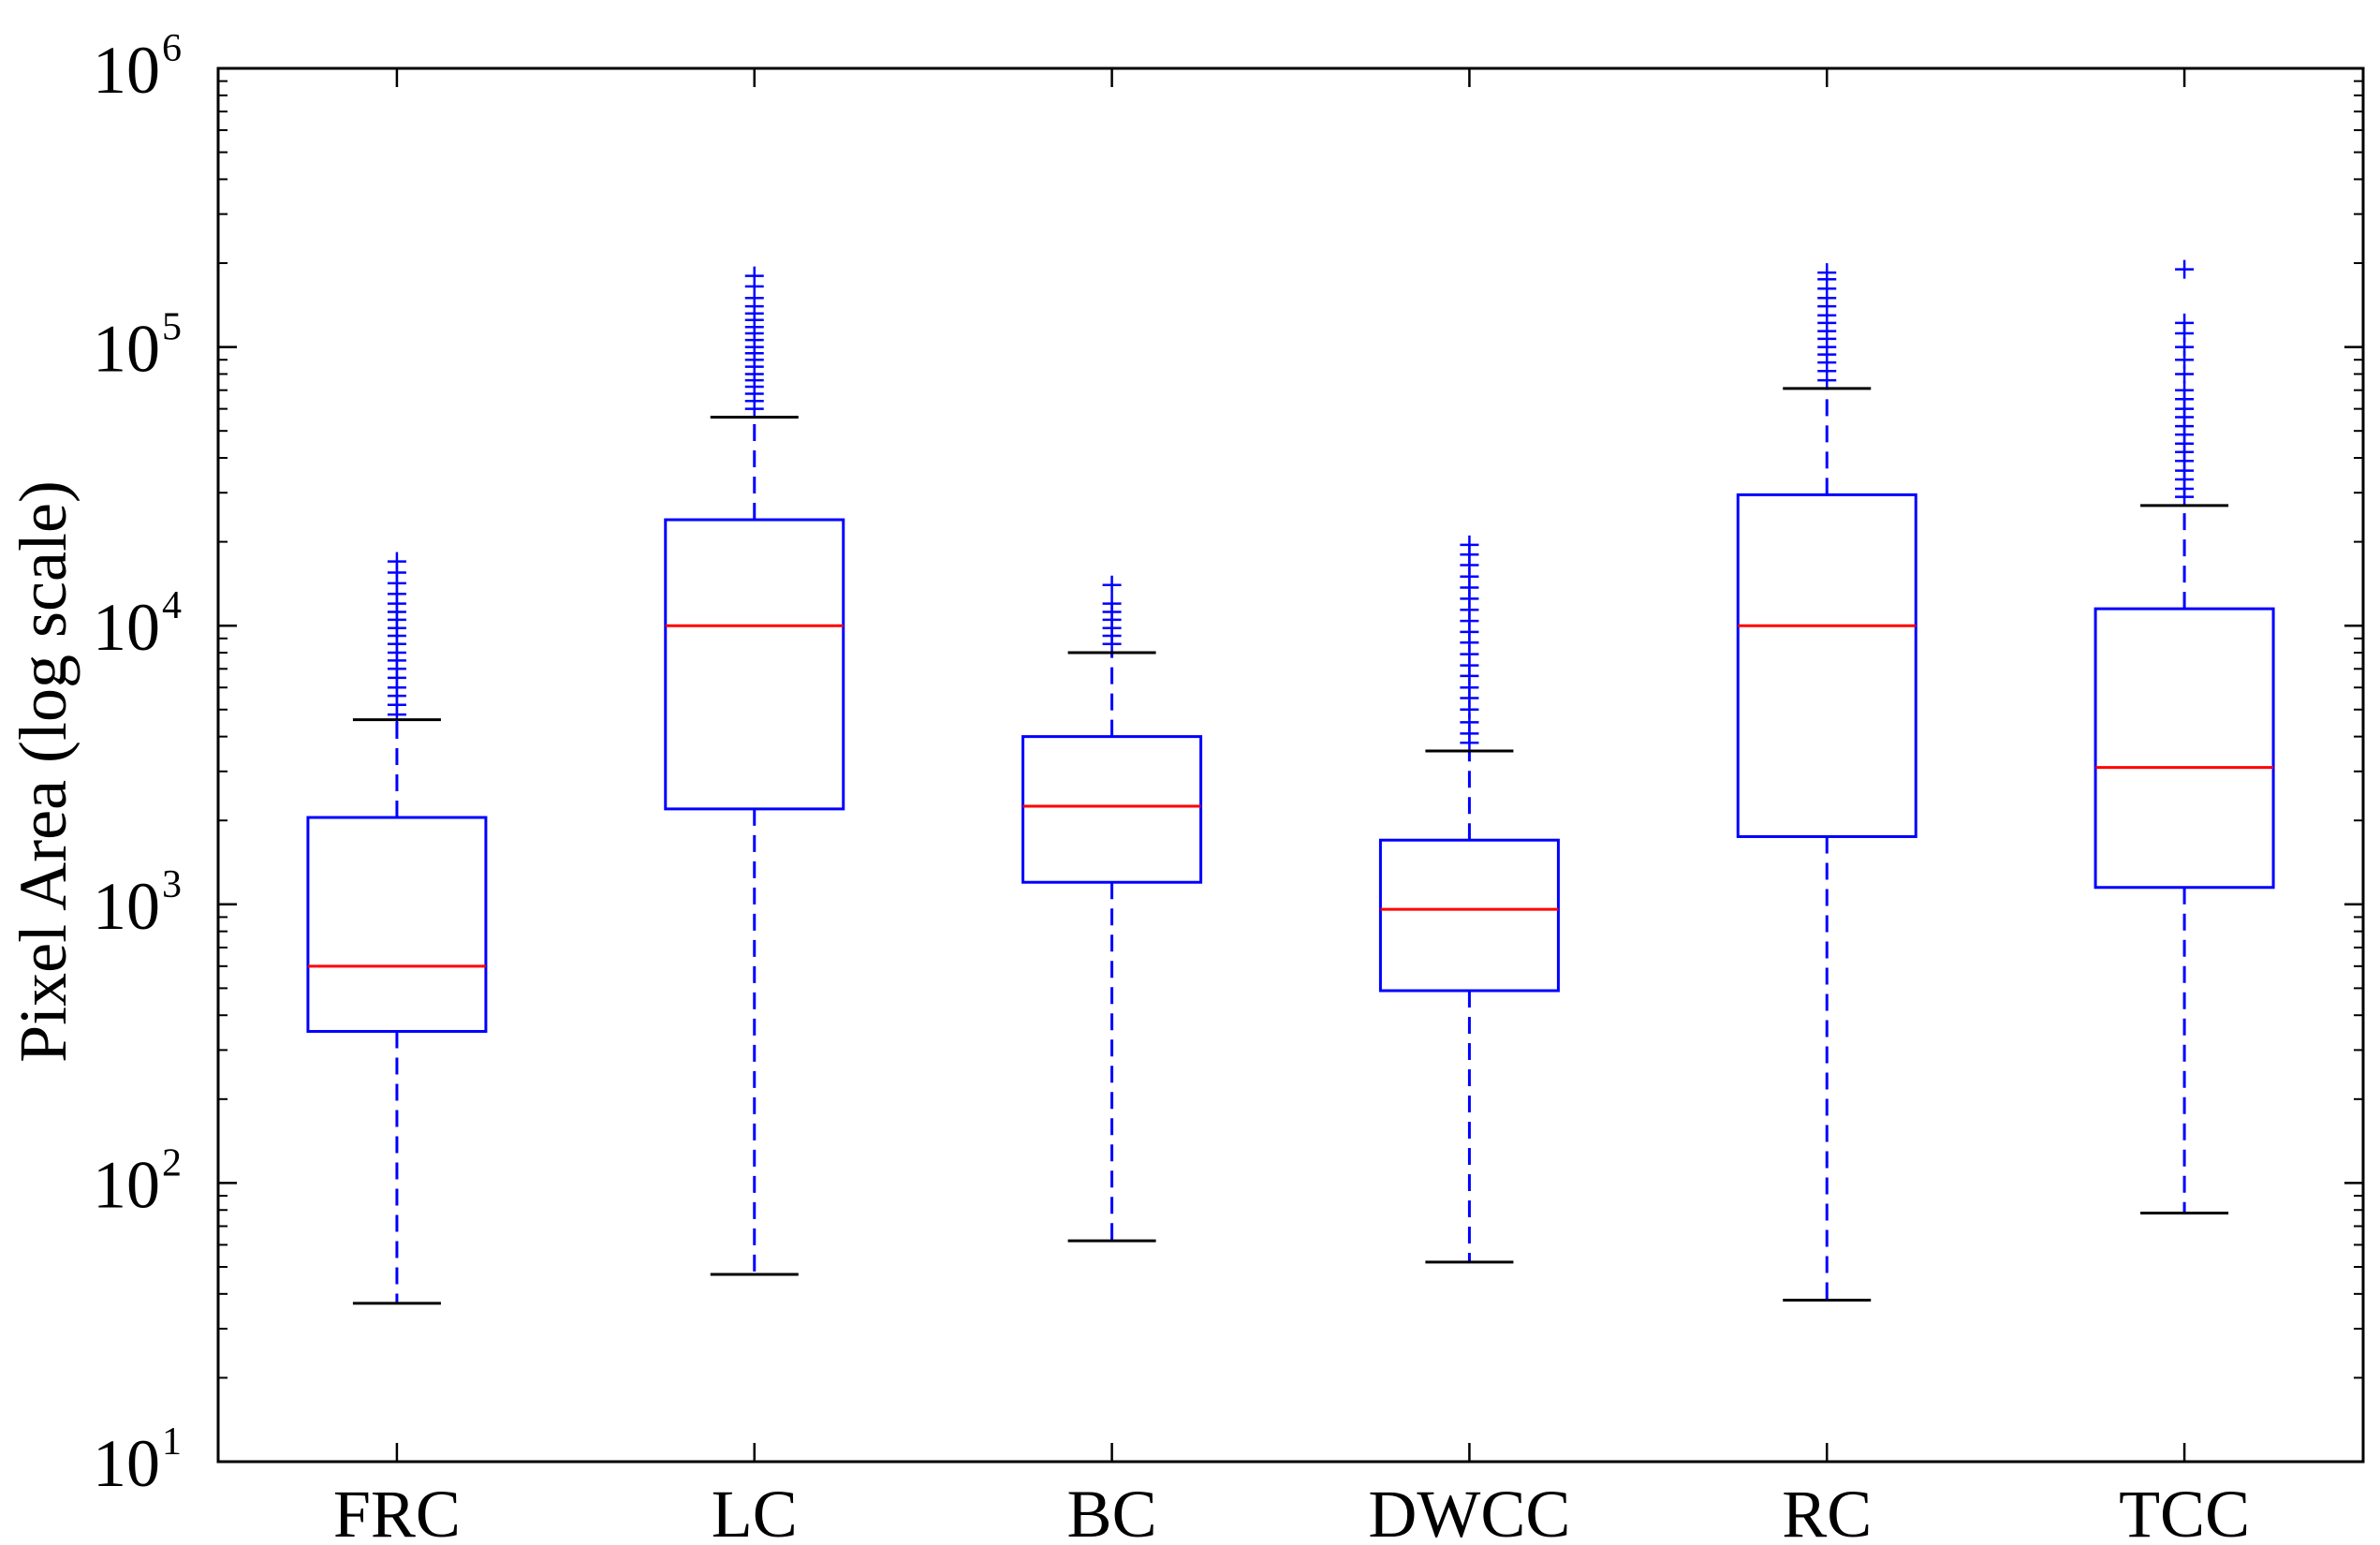 The height and width of the screenshot is (1545, 2380). I want to click on box-group-dwcc, so click(1469, 899).